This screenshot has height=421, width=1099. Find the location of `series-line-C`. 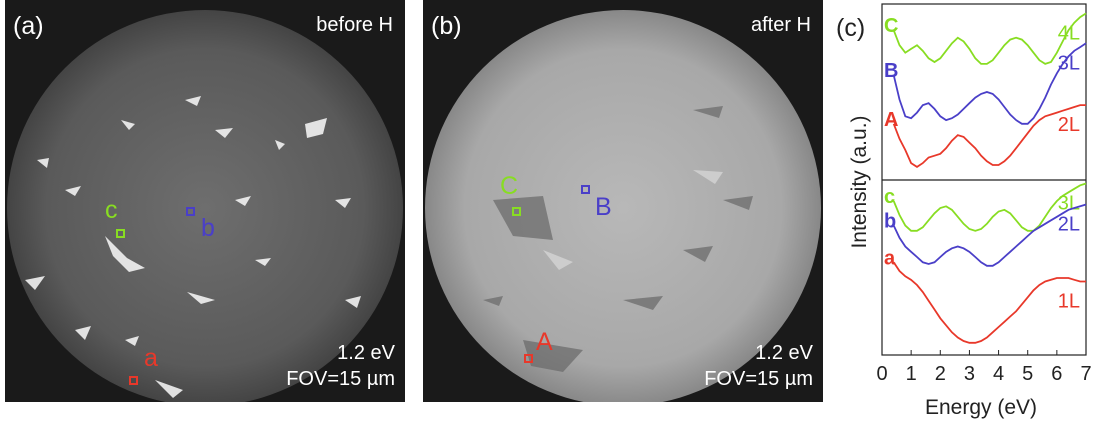

series-line-C is located at coordinates (989, 38).